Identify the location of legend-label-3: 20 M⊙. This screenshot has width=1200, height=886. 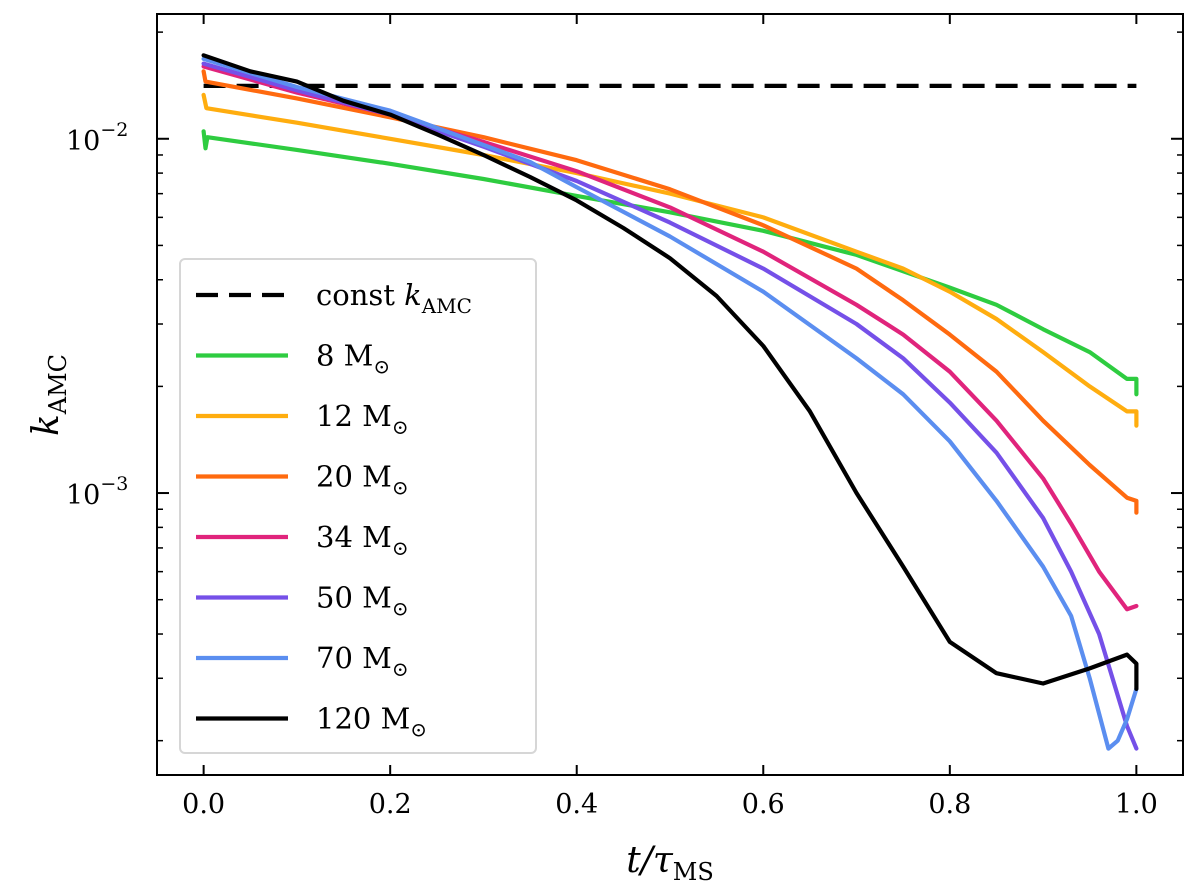
(362, 480).